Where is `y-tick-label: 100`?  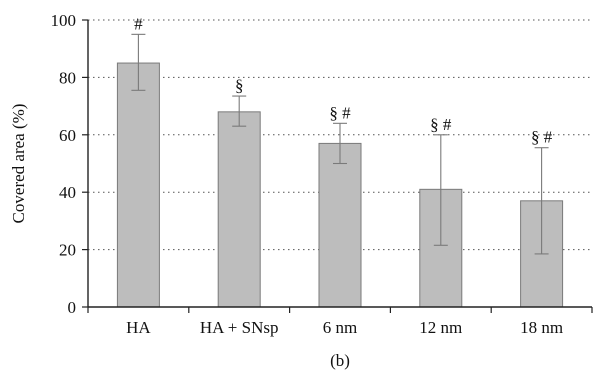 y-tick-label: 100 is located at coordinates (64, 20).